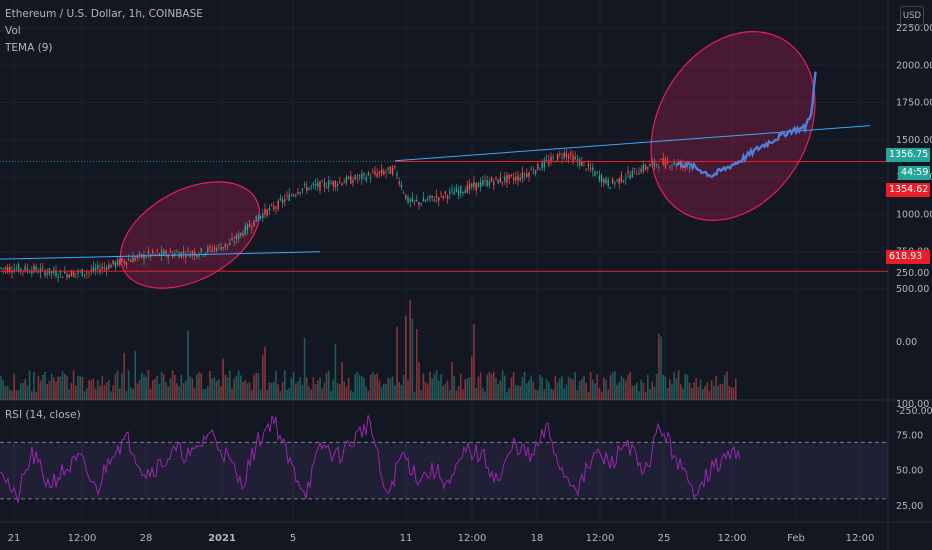 This screenshot has width=932, height=550. I want to click on rsi-legend: RSI (14, close), so click(43, 415).